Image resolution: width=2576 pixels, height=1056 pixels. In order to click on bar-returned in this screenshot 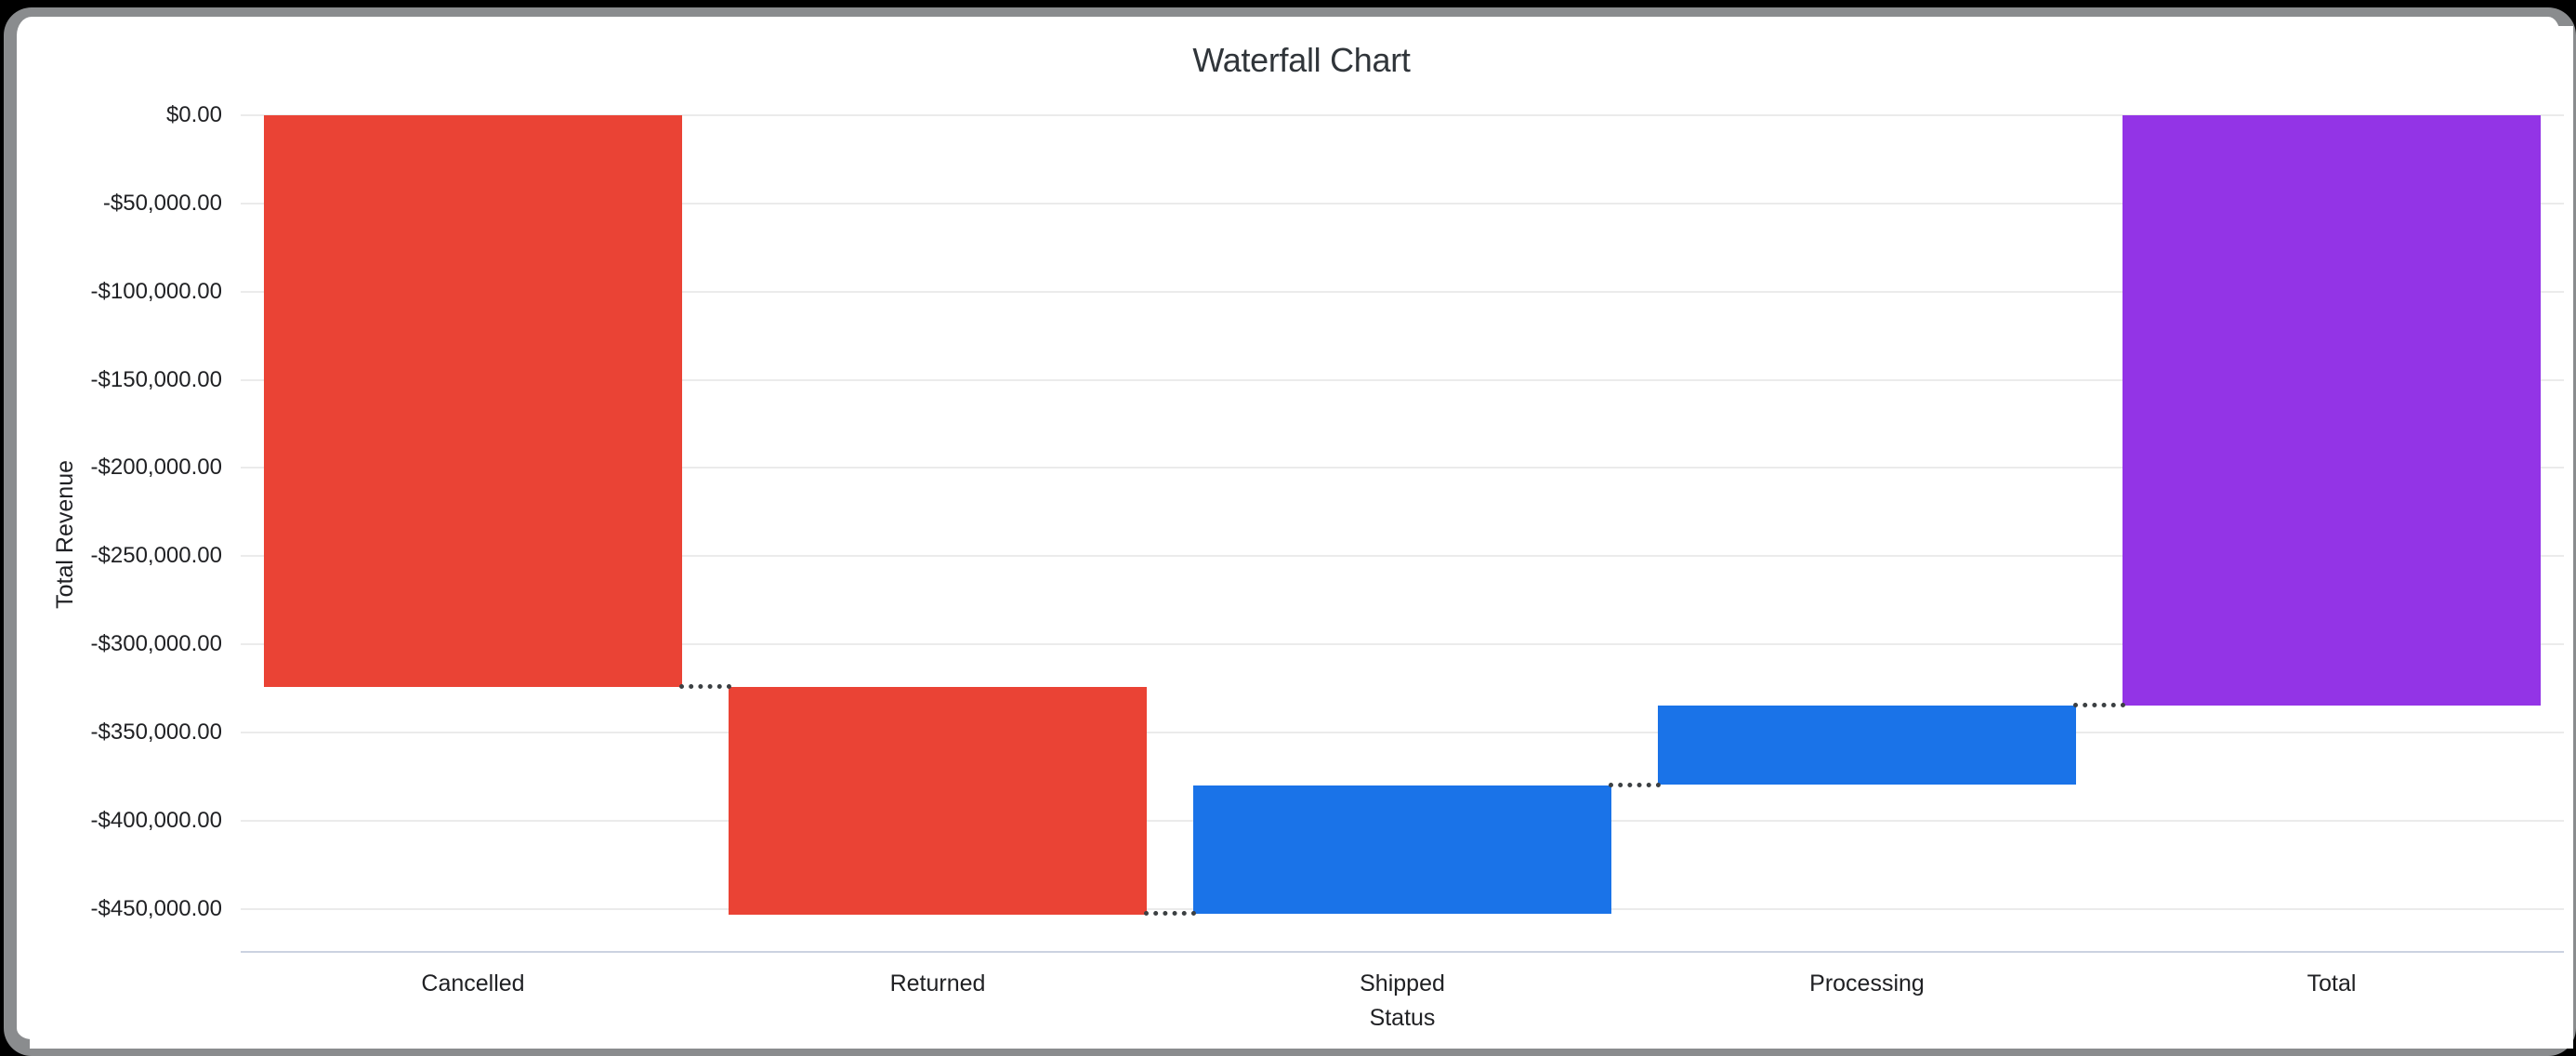, I will do `click(938, 801)`.